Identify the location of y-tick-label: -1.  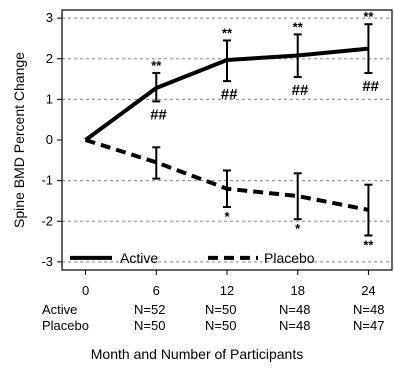
(47, 180).